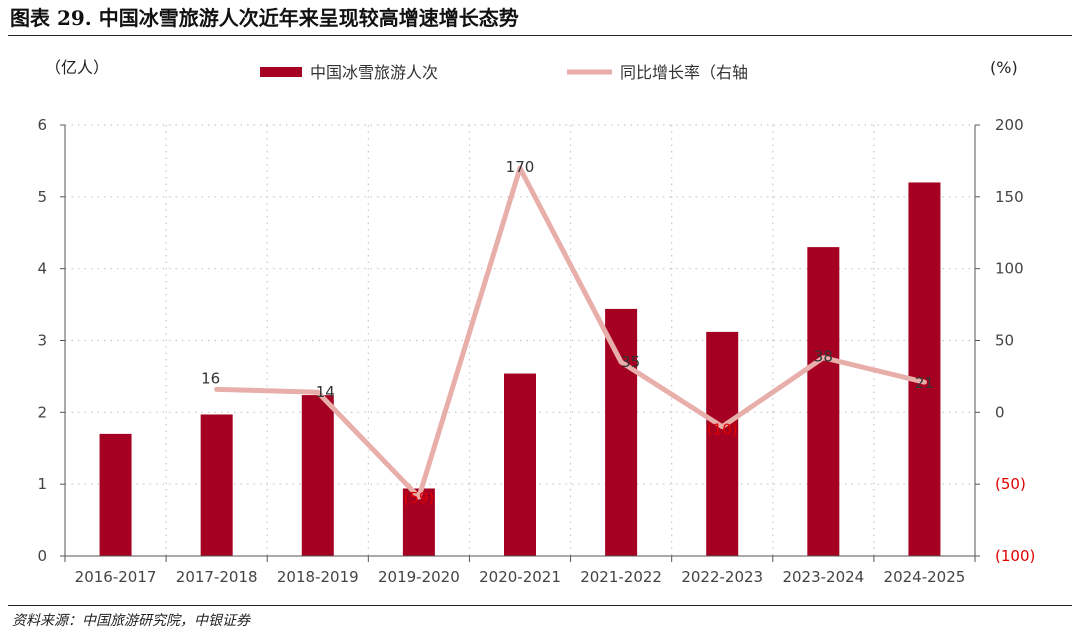 The height and width of the screenshot is (634, 1080). Describe the element at coordinates (1000, 412) in the screenshot. I see `right-tick-label: 0` at that location.